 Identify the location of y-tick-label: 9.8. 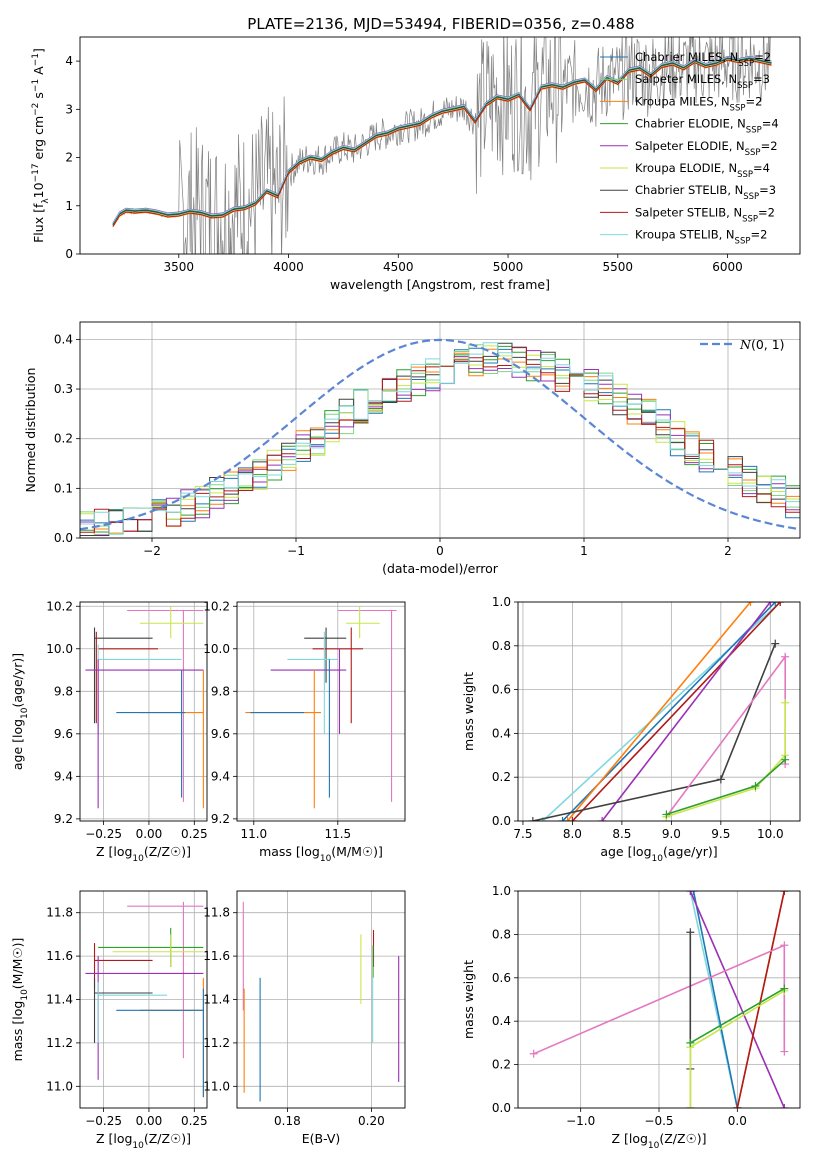
(63, 691).